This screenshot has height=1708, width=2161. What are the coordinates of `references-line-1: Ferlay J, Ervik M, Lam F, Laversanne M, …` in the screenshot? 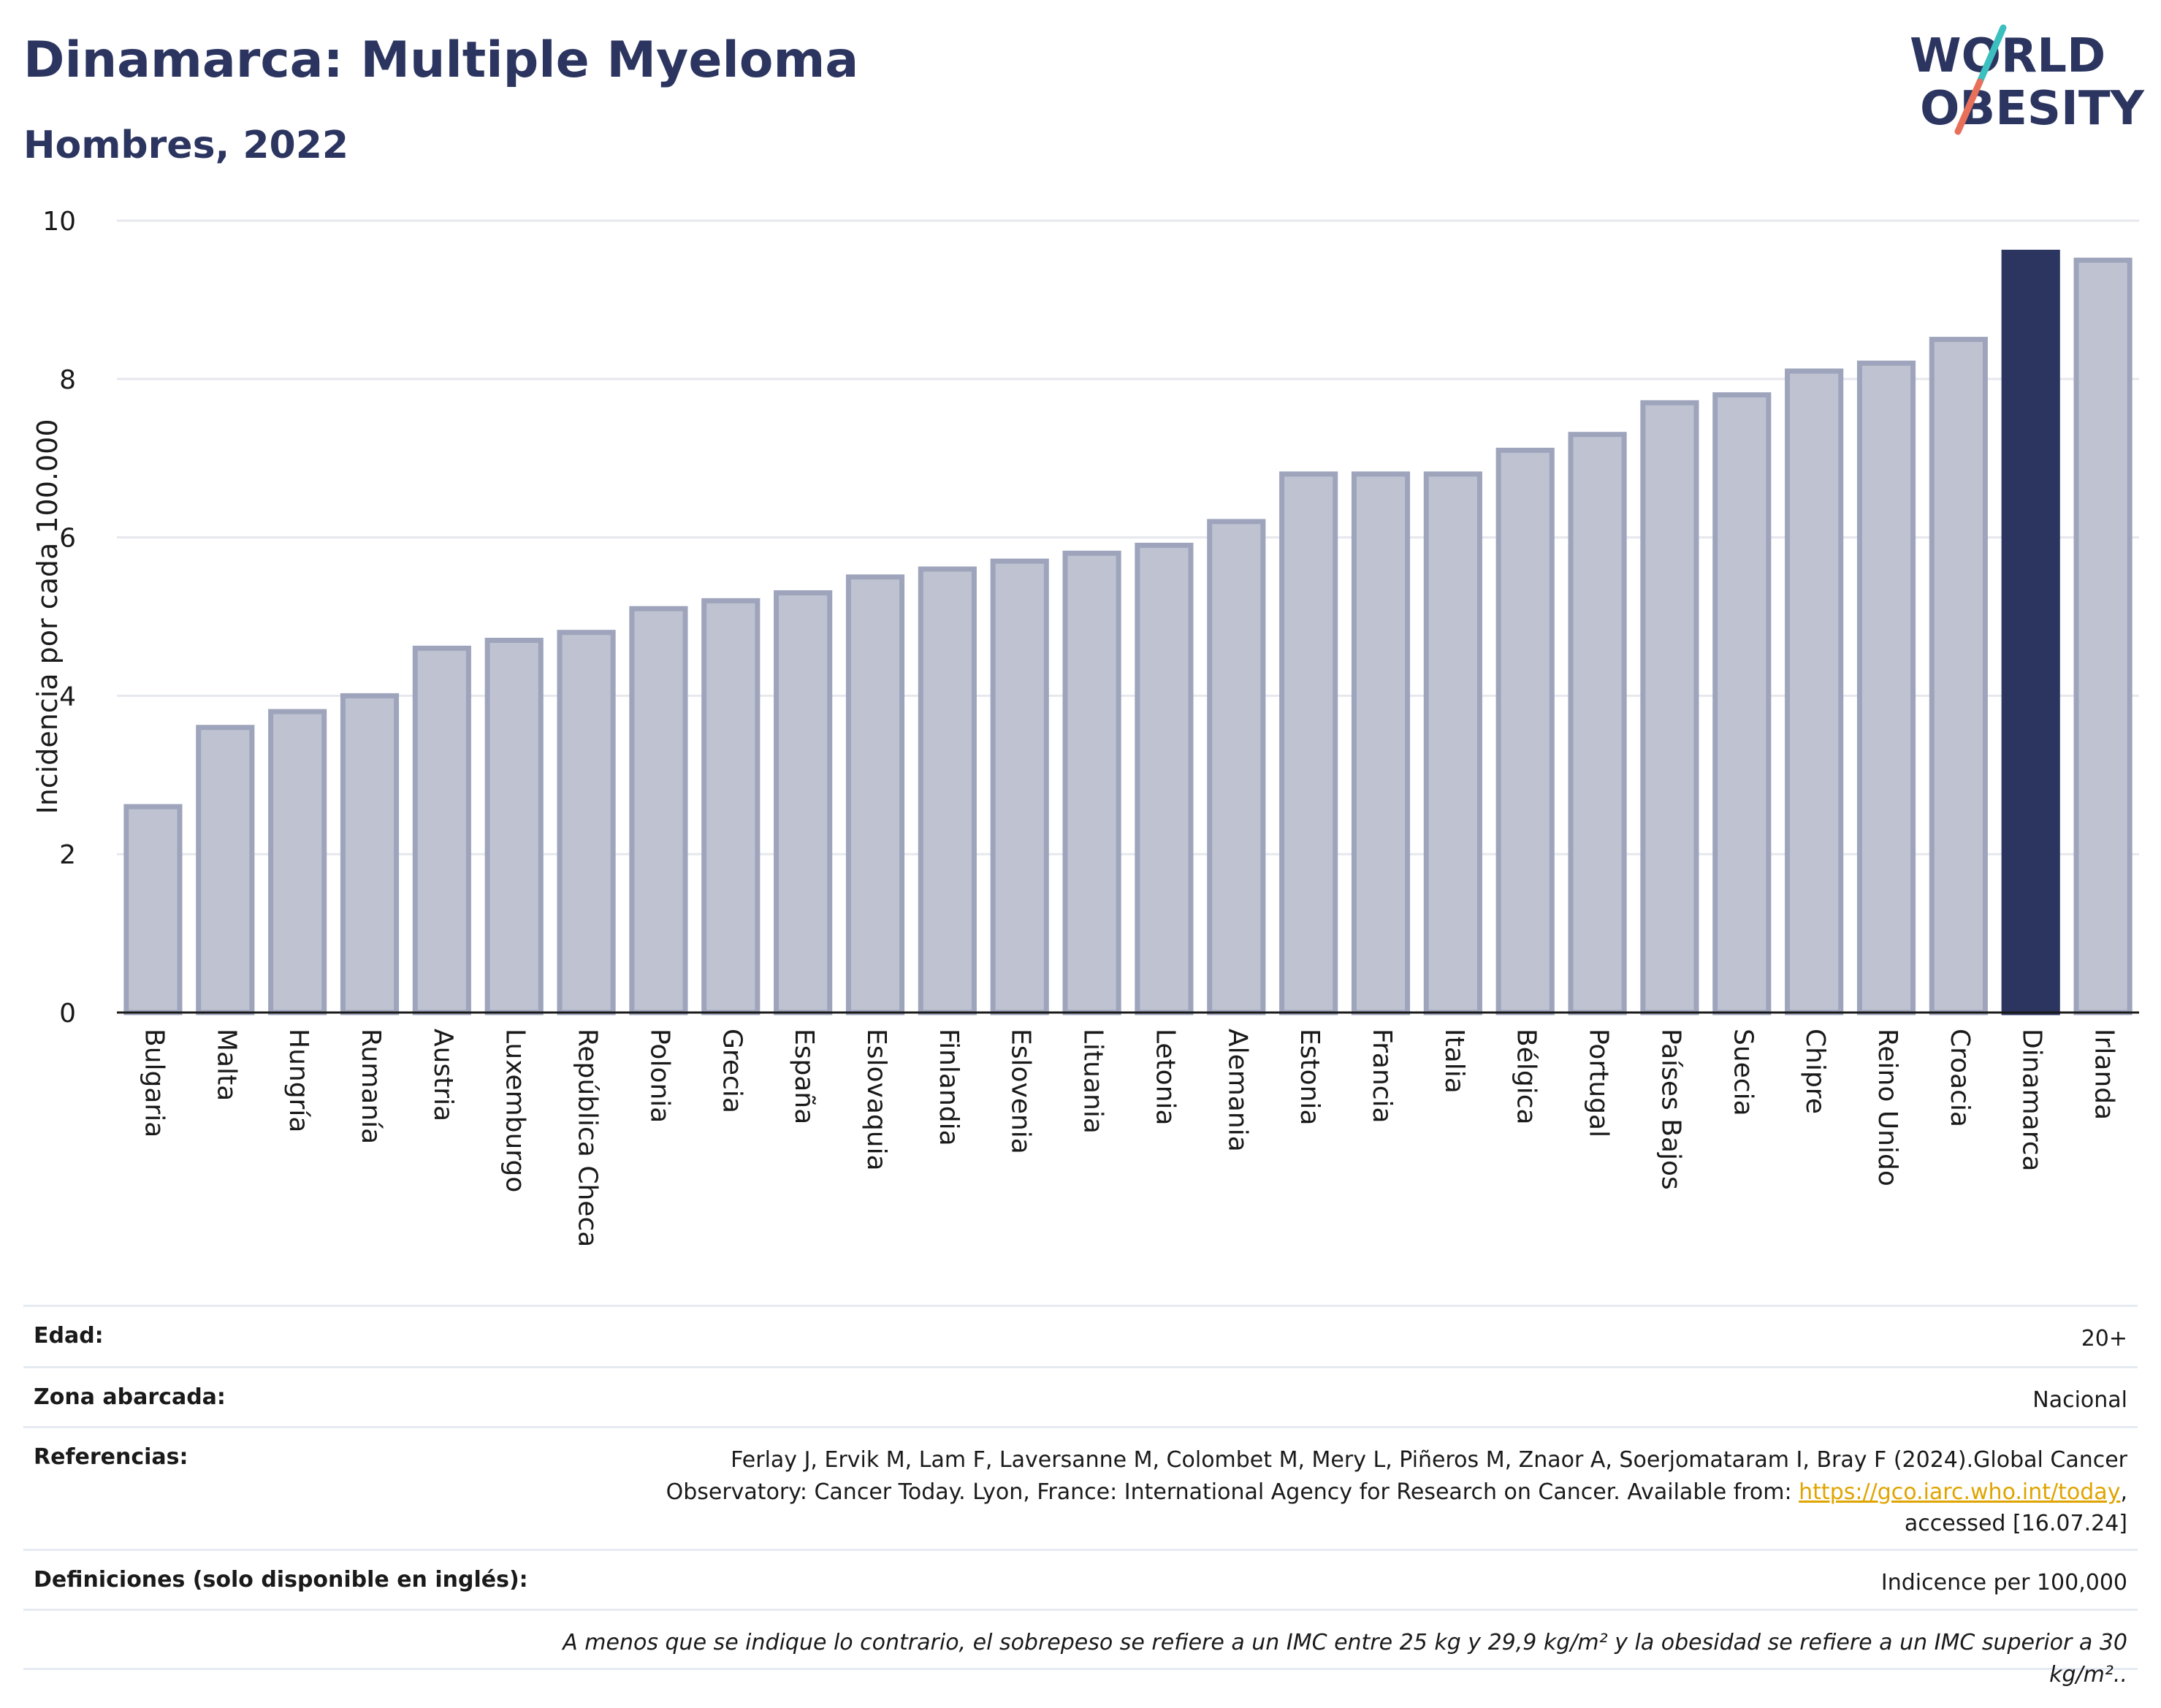 It's located at (1429, 1460).